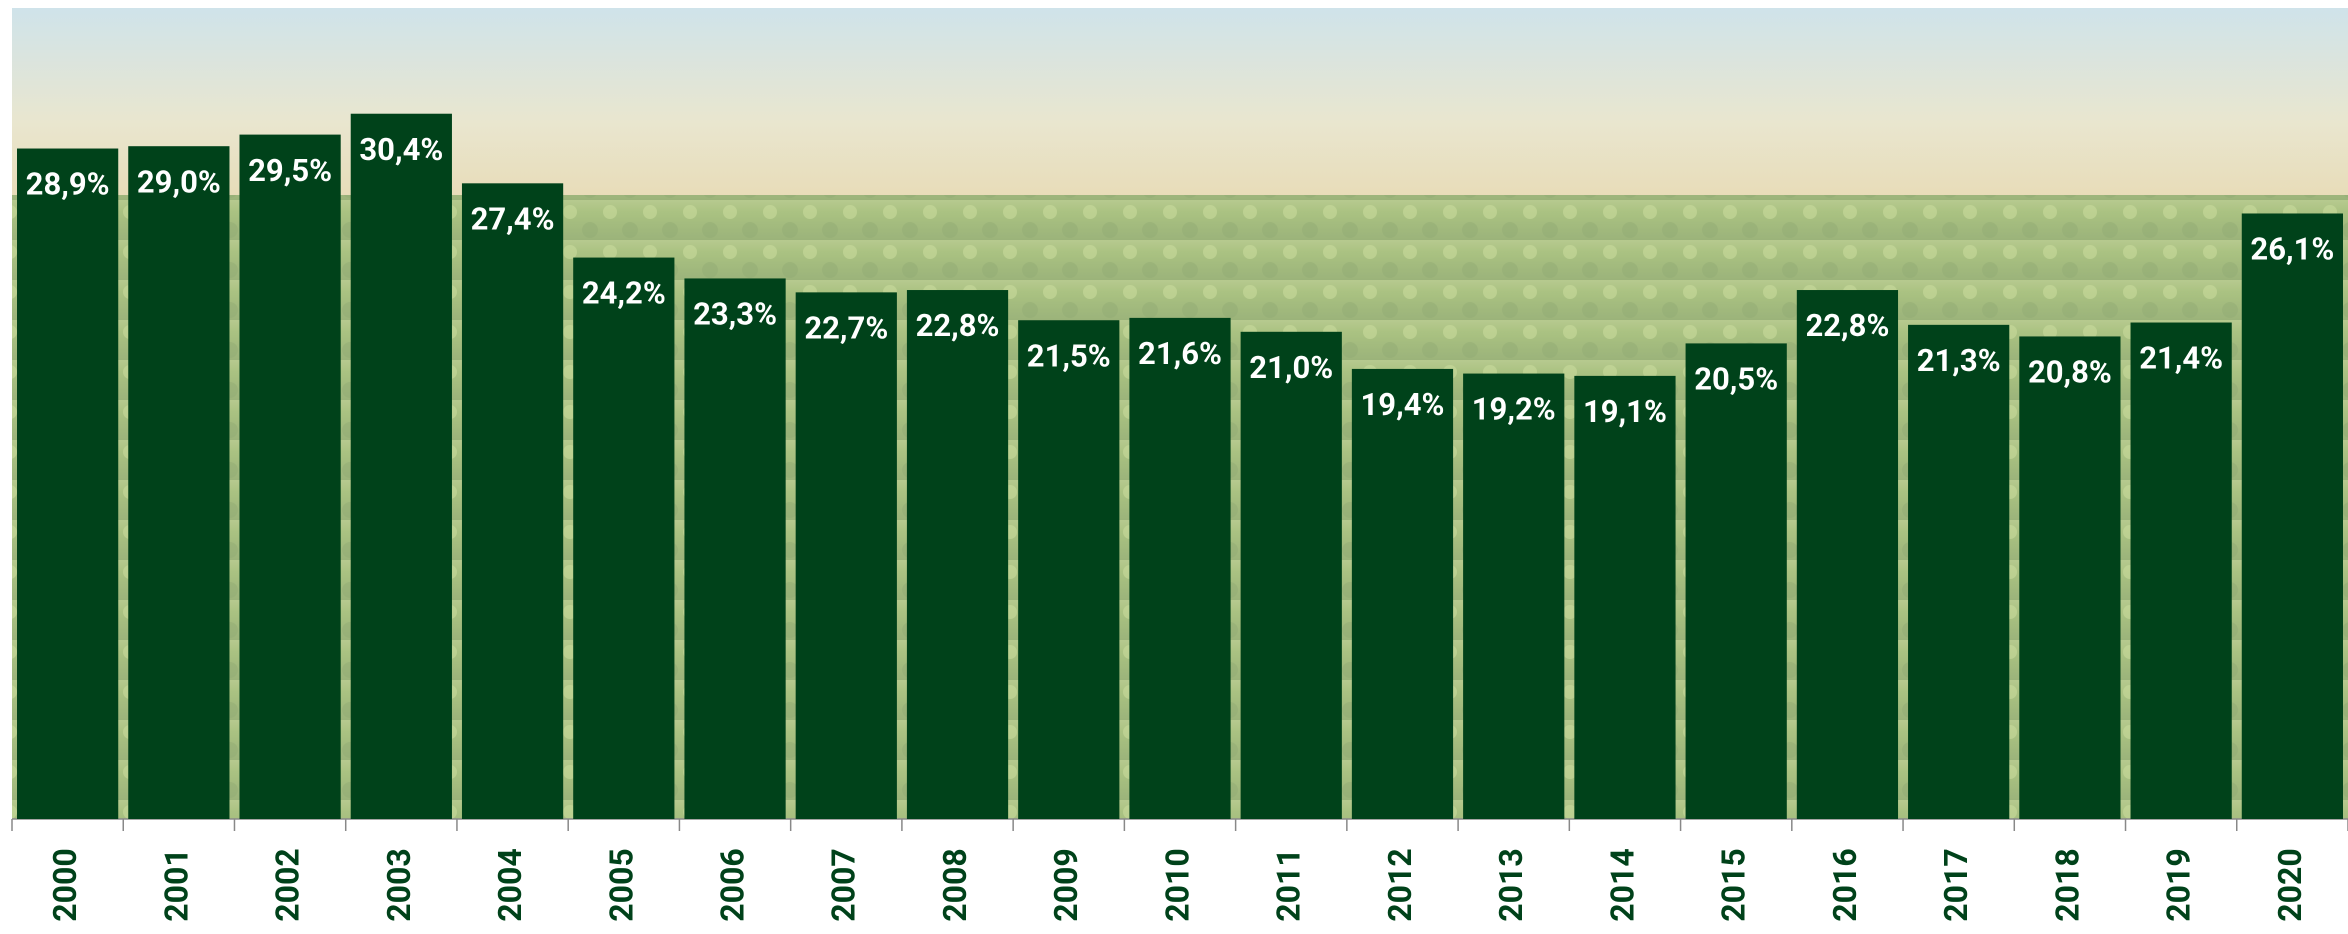  What do you see at coordinates (846, 328) in the screenshot?
I see `value-label: 22,7%` at bounding box center [846, 328].